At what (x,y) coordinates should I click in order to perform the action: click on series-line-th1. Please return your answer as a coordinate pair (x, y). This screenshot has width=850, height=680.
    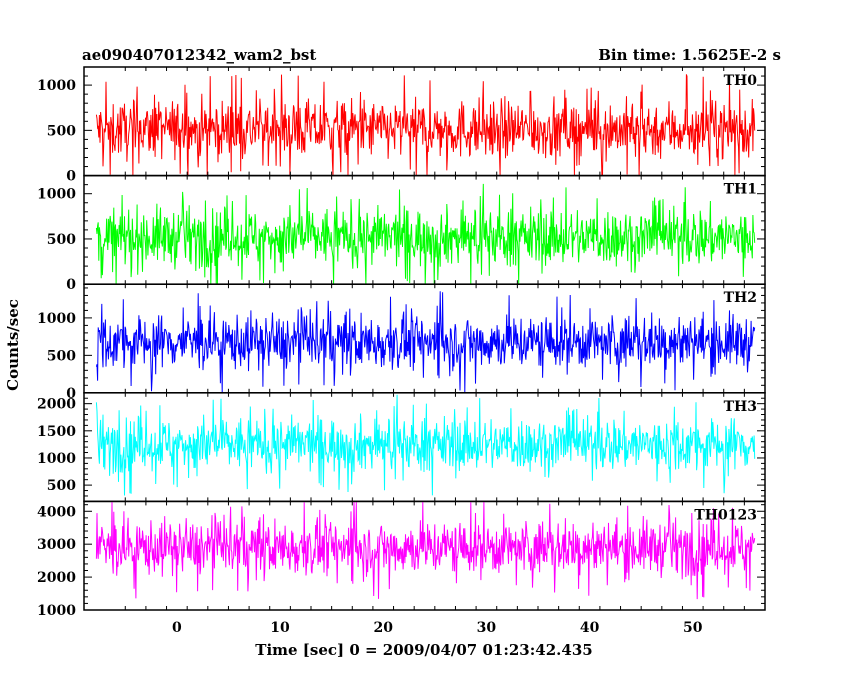
    Looking at the image, I should click on (425, 234).